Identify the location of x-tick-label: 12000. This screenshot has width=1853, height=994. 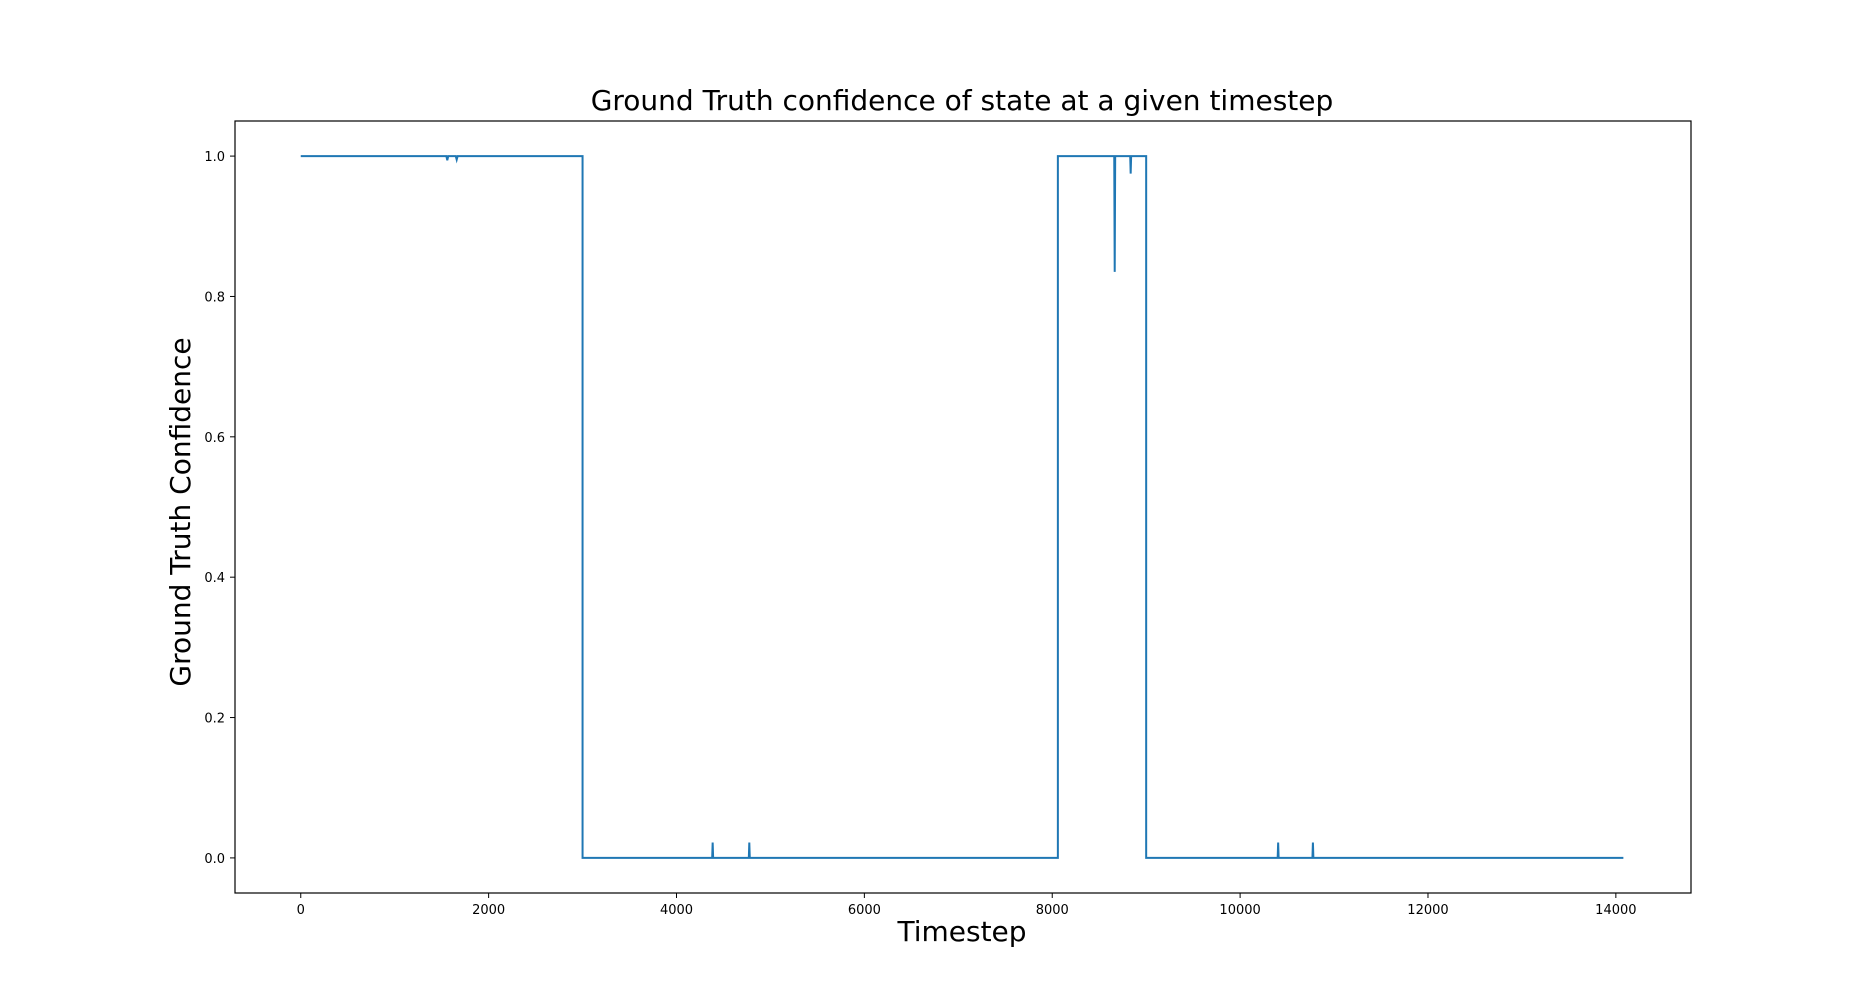
(1427, 910).